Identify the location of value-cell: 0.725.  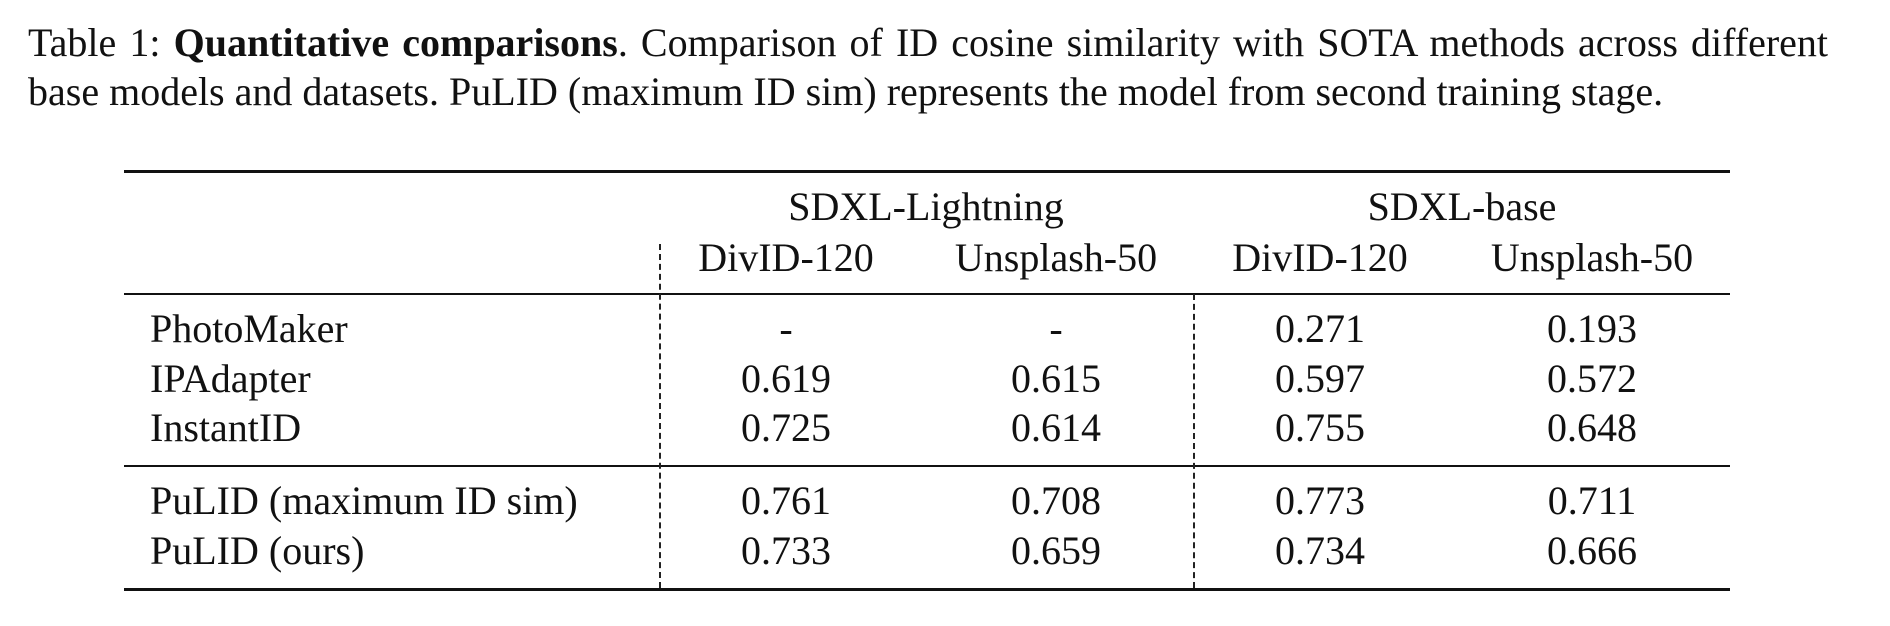
(786, 427).